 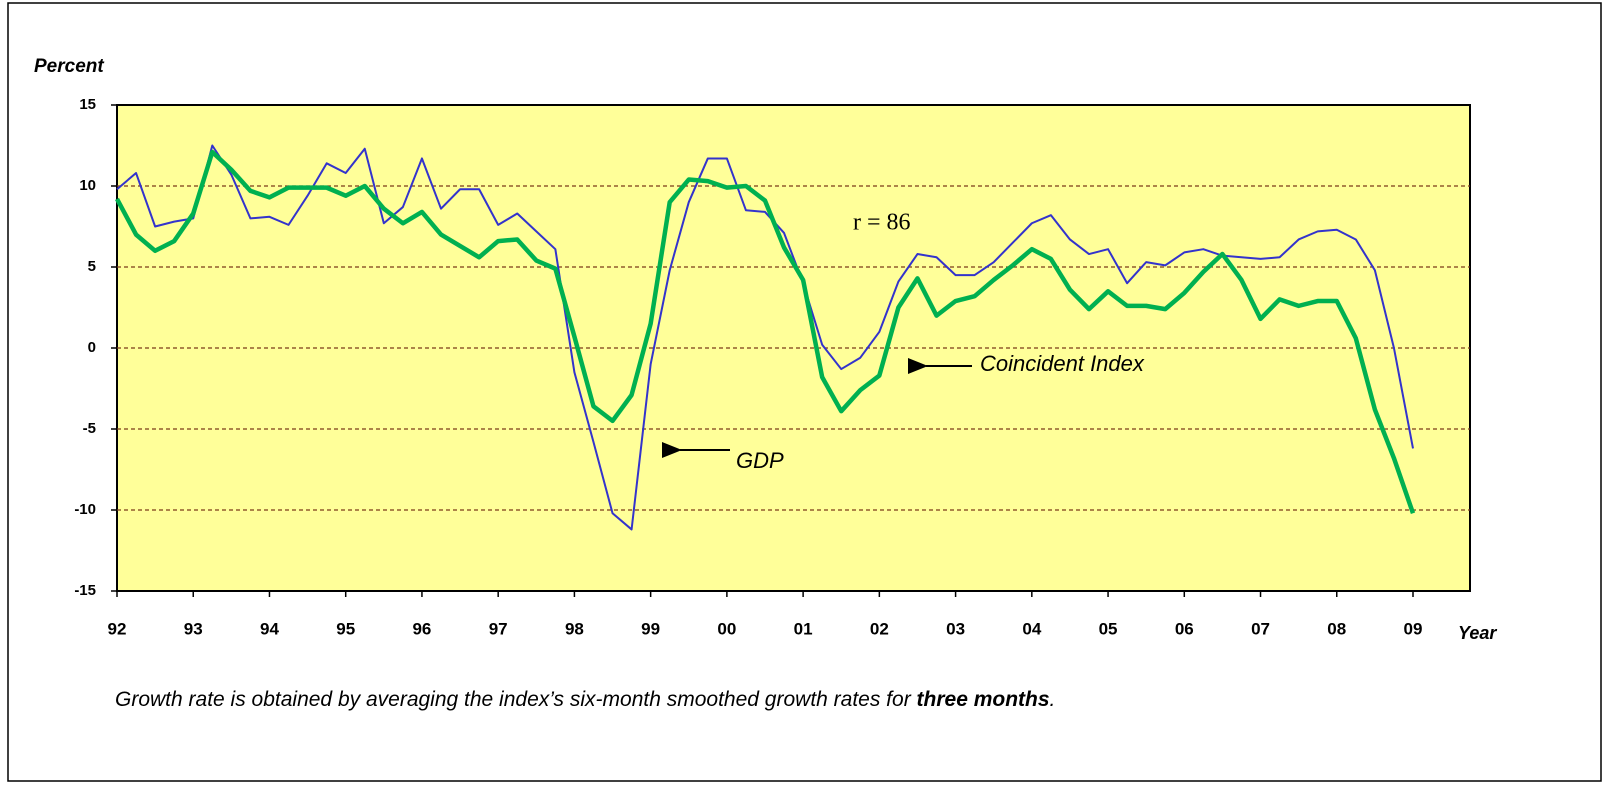 What do you see at coordinates (955, 628) in the screenshot?
I see `x-tick-label: 03` at bounding box center [955, 628].